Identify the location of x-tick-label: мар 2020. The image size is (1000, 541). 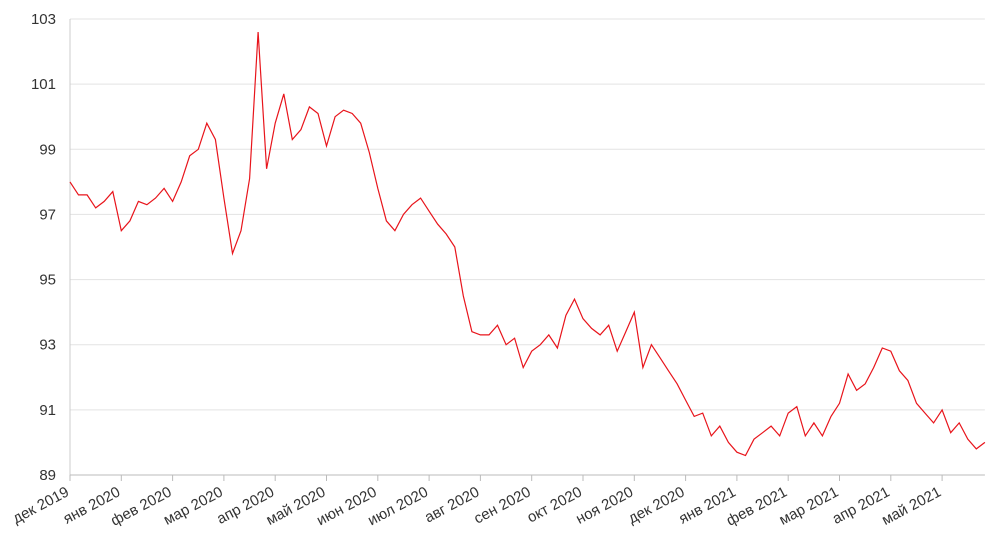
(193, 506).